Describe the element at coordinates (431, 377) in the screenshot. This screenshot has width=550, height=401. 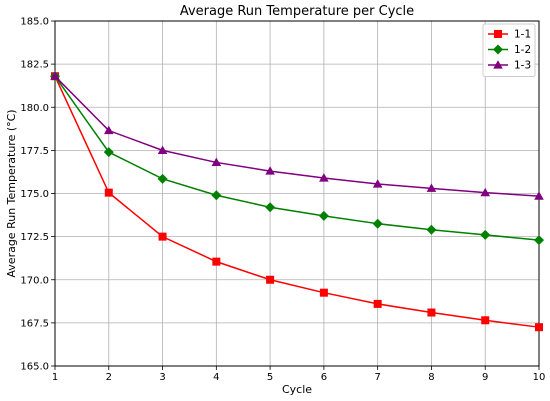
I see `x-tick-label: 8` at that location.